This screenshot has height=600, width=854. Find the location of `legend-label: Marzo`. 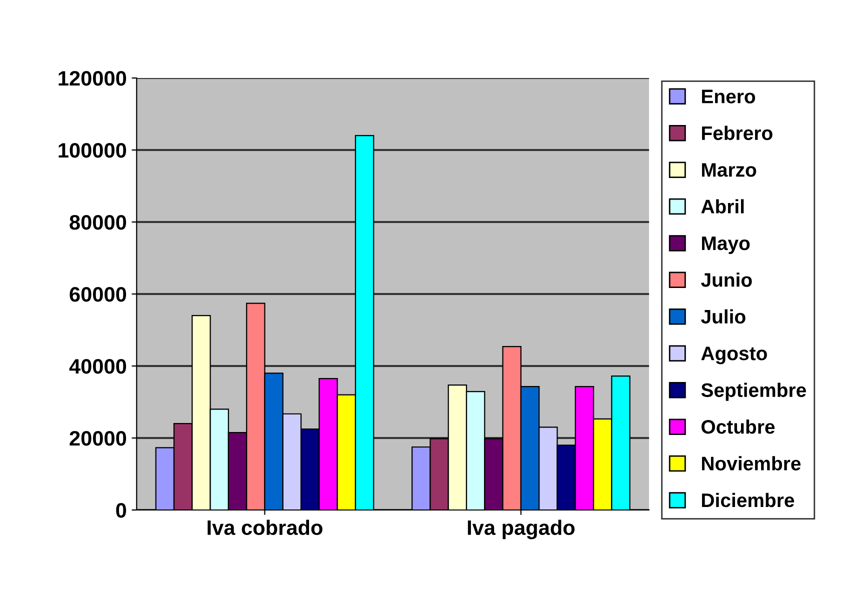

legend-label: Marzo is located at coordinates (729, 170).